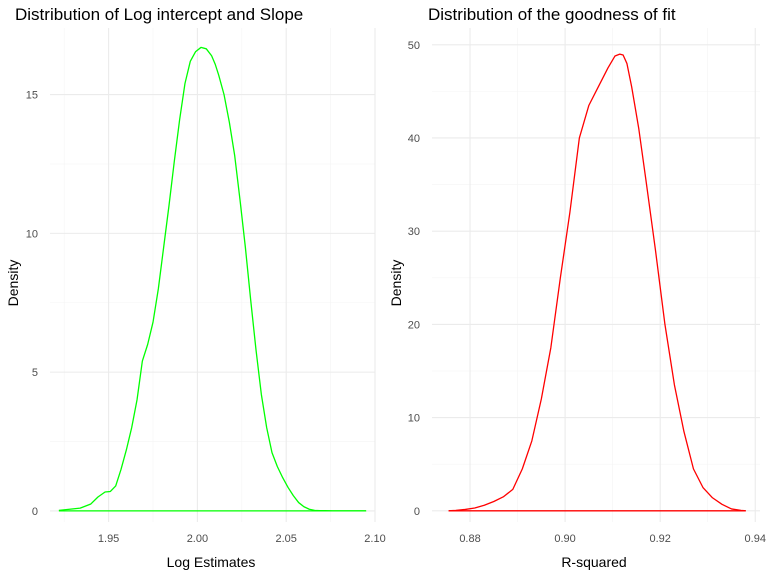  Describe the element at coordinates (414, 139) in the screenshot. I see `y-tick-label: 40` at that location.